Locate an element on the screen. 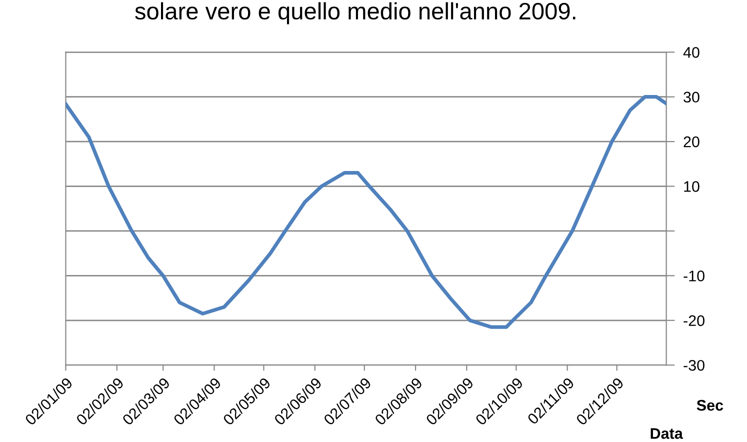 This screenshot has width=747, height=442. y-tick-label: 20 is located at coordinates (692, 142).